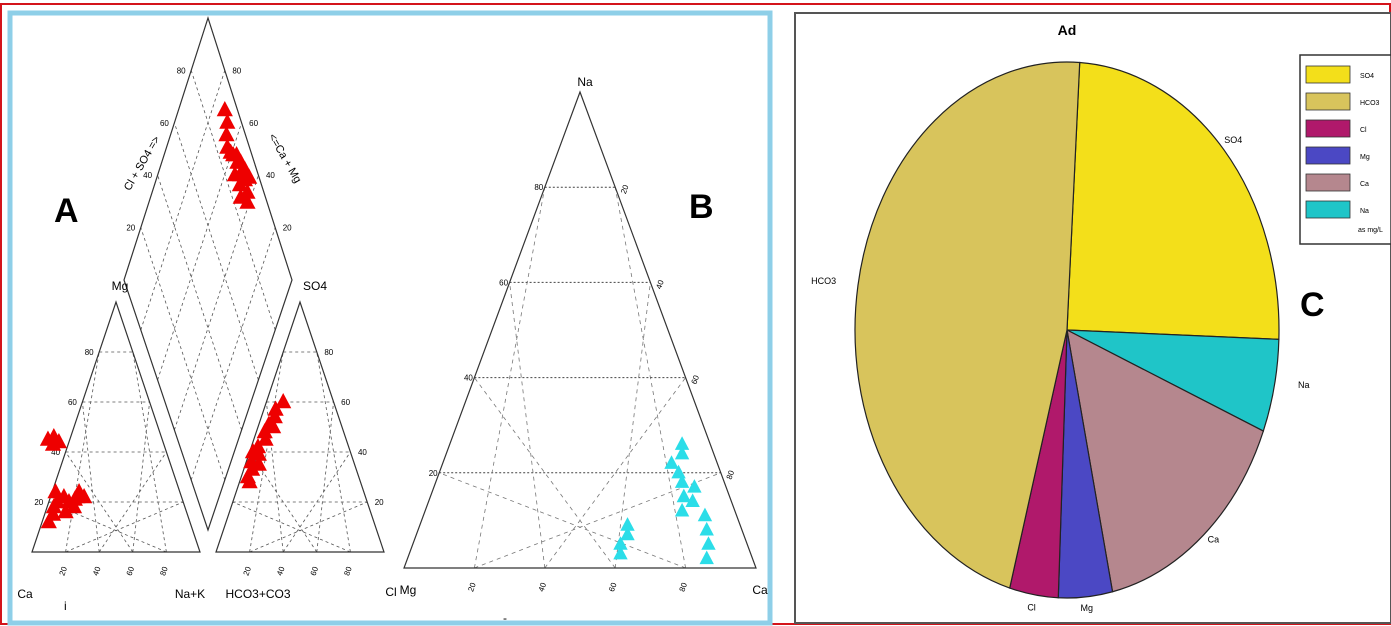 This screenshot has height=626, width=1391. Describe the element at coordinates (247, 571) in the screenshot. I see `anion-bottom-tick-label: 20` at that location.